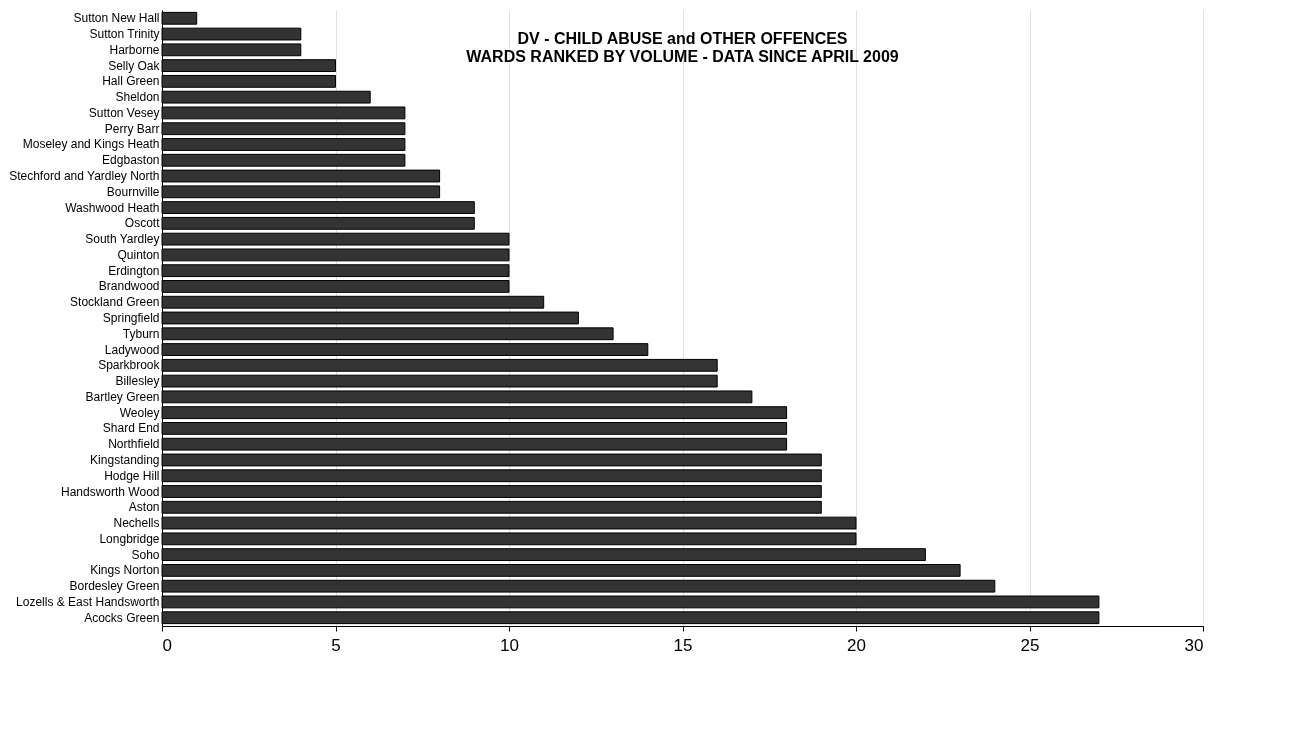 The image size is (1309, 729). Describe the element at coordinates (112, 207) in the screenshot. I see `y-tick-label: Washwood Heath` at that location.